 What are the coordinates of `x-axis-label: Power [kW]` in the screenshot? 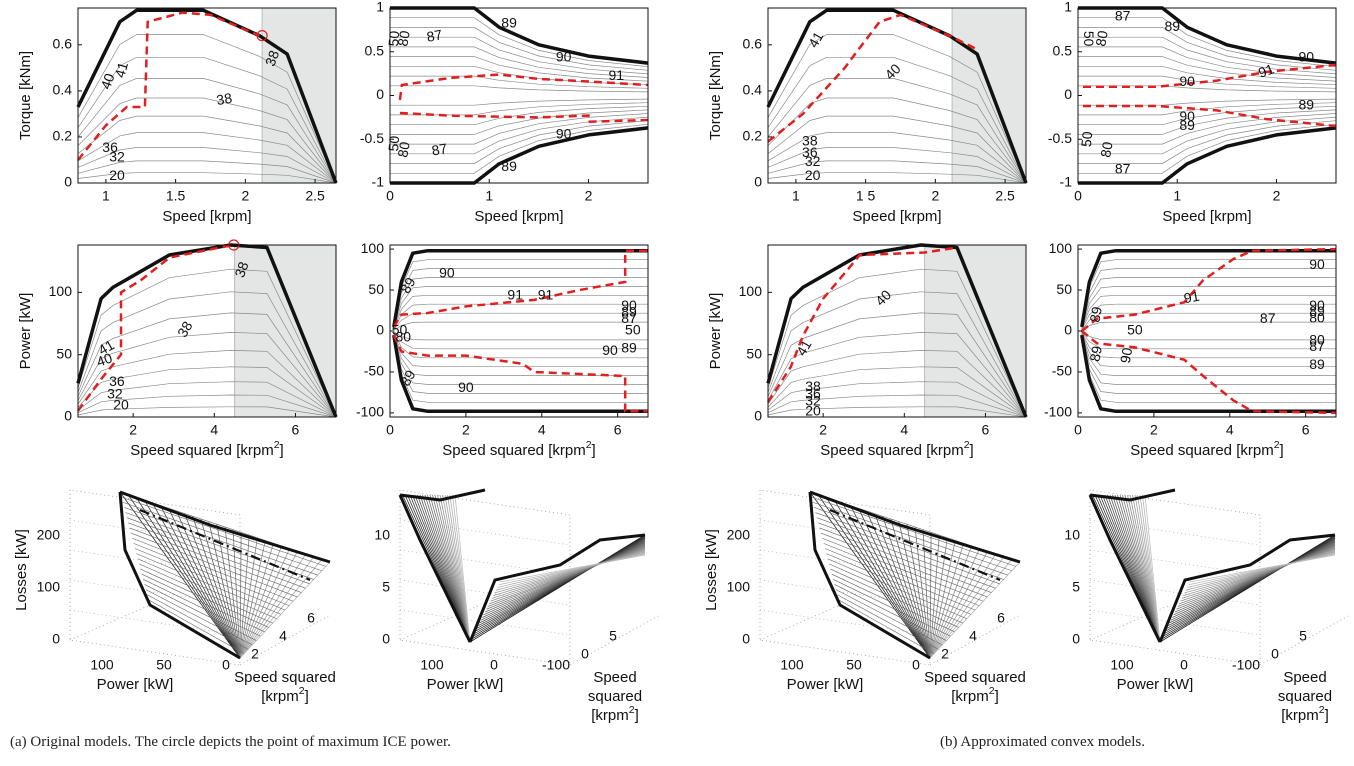 It's located at (825, 684).